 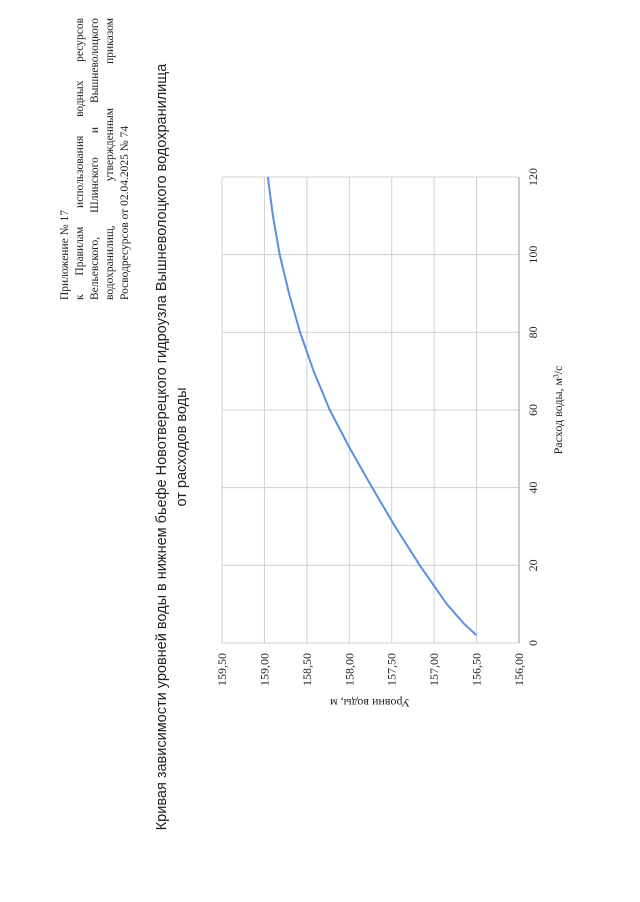 What do you see at coordinates (370, 703) in the screenshot?
I see `y-axis-title: Уровни воды, м` at bounding box center [370, 703].